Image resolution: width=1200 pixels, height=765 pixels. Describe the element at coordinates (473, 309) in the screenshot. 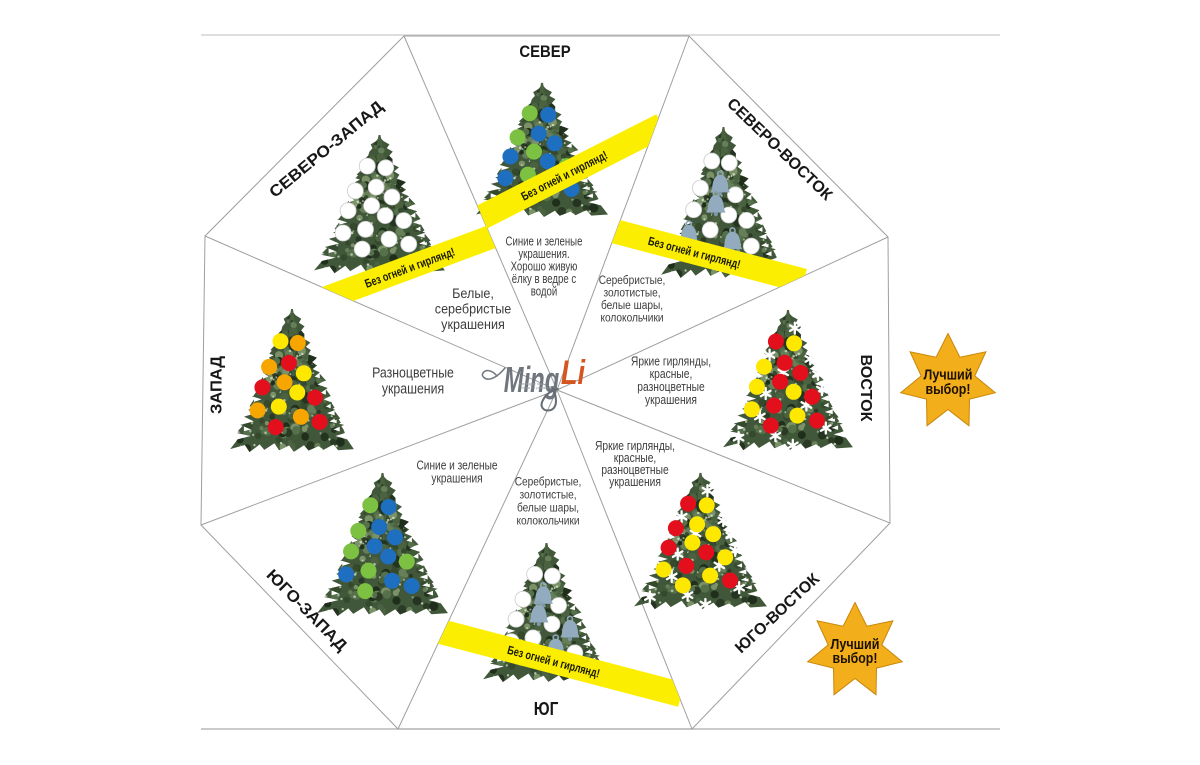

I see `svg-text: серебристые` at that location.